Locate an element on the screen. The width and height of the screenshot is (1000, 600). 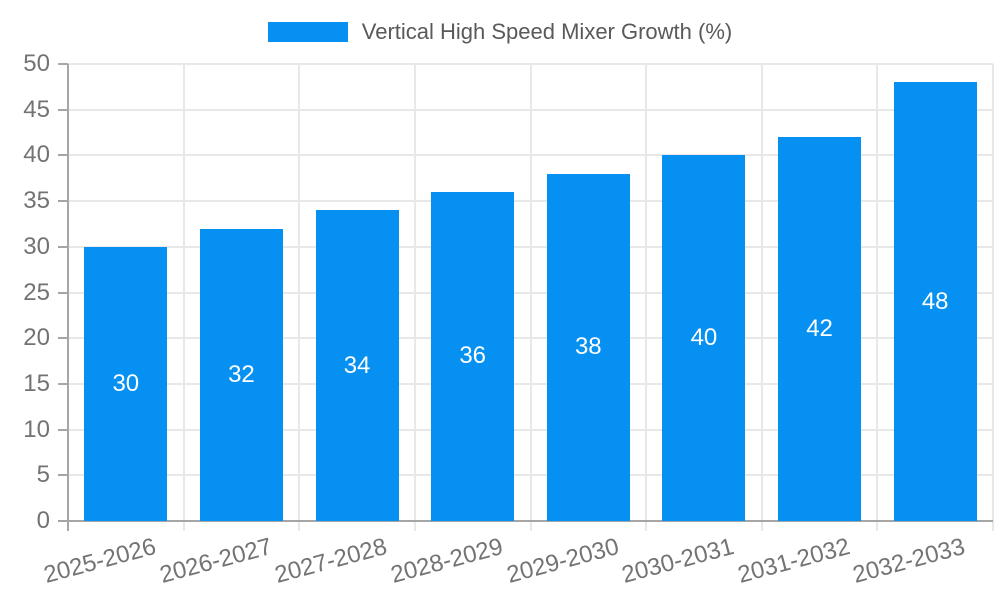
bar-value-label: 42 is located at coordinates (819, 329).